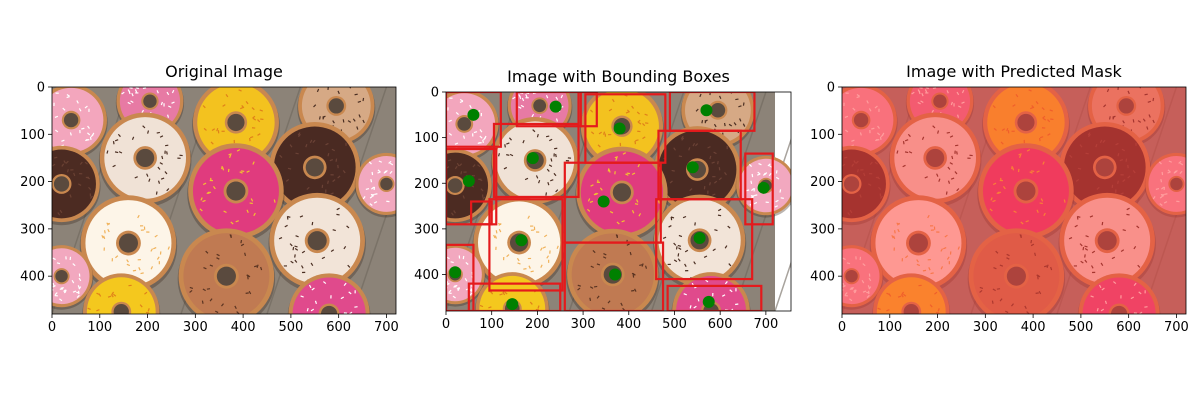  Describe the element at coordinates (491, 324) in the screenshot. I see `x-tick-label: 100` at that location.